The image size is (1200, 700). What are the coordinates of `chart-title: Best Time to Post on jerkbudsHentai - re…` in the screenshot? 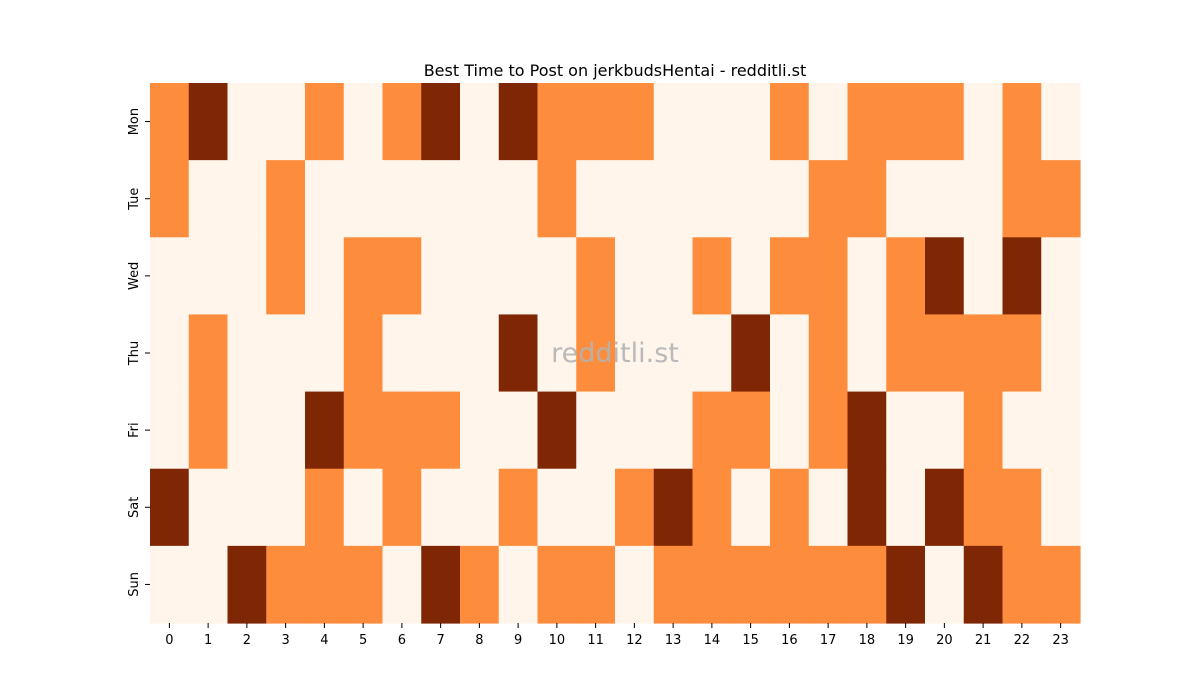 It's located at (615, 70).